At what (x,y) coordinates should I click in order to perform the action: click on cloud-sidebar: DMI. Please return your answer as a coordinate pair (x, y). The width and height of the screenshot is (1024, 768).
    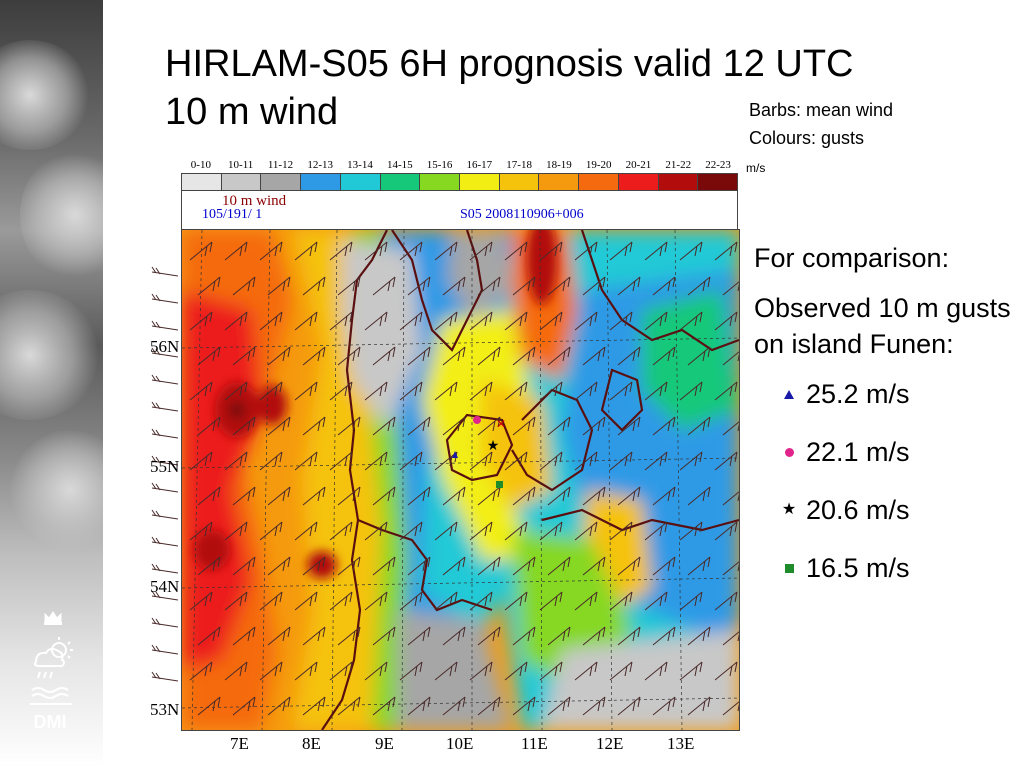
    Looking at the image, I should click on (51, 384).